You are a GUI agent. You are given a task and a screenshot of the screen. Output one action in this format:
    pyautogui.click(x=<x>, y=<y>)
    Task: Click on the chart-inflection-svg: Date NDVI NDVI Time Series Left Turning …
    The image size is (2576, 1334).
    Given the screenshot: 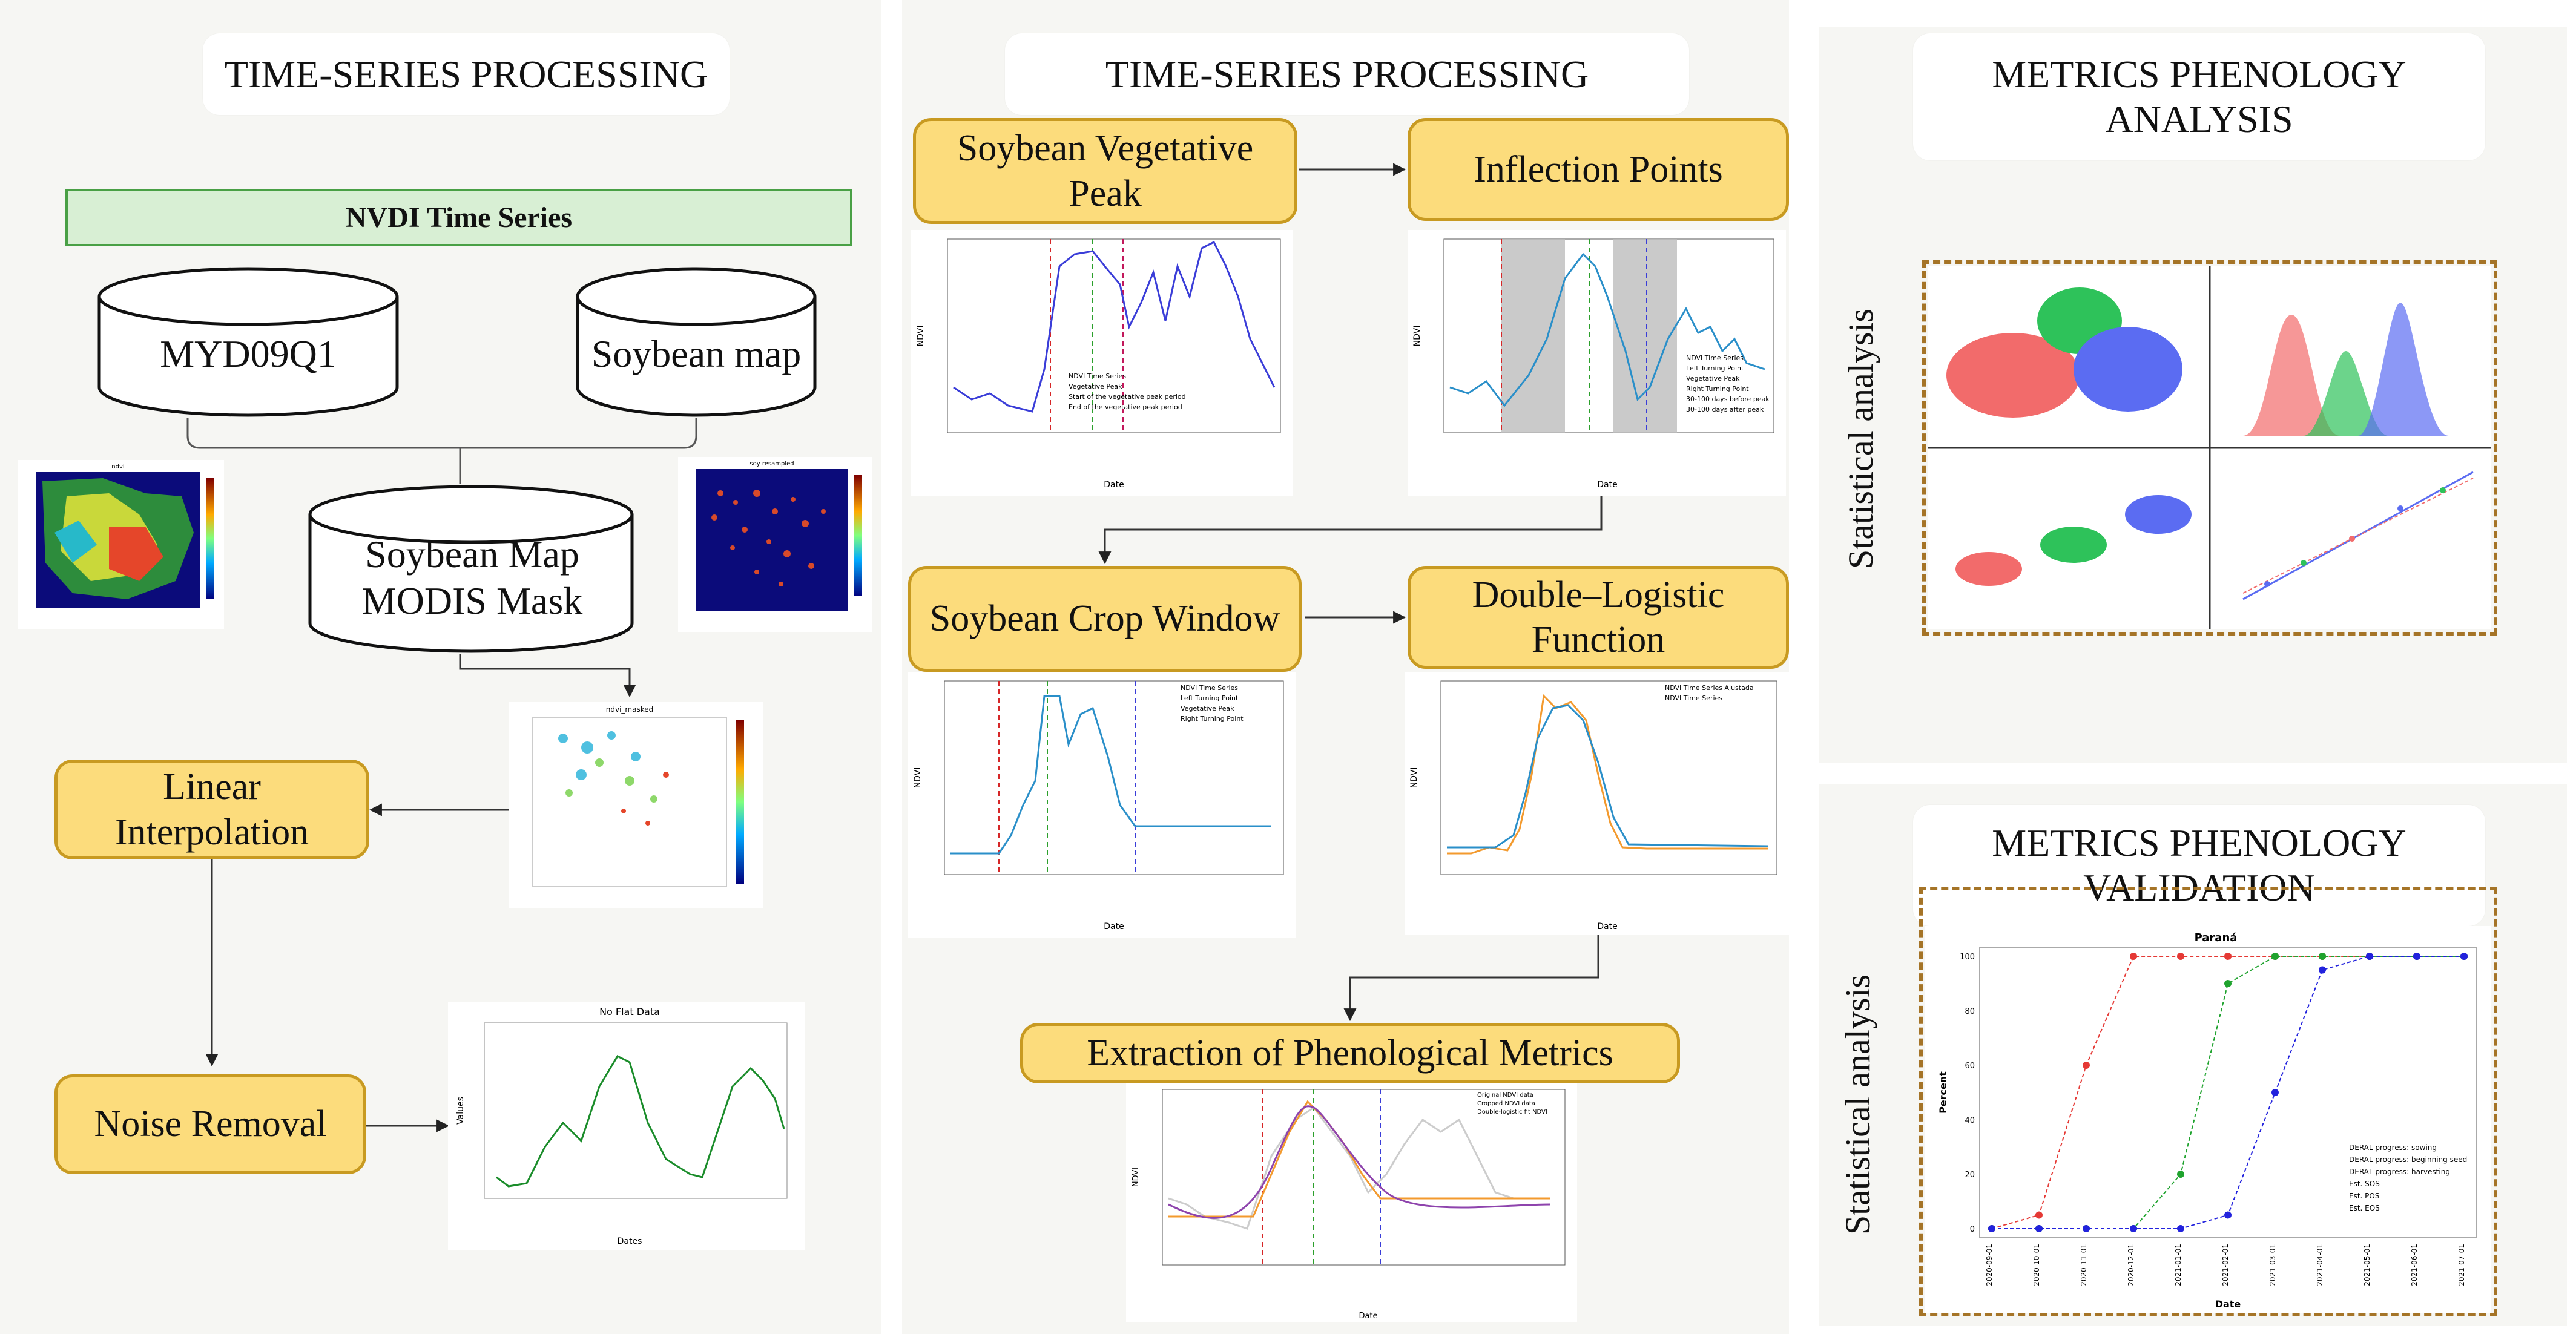 What is the action you would take?
    pyautogui.click(x=1593, y=364)
    